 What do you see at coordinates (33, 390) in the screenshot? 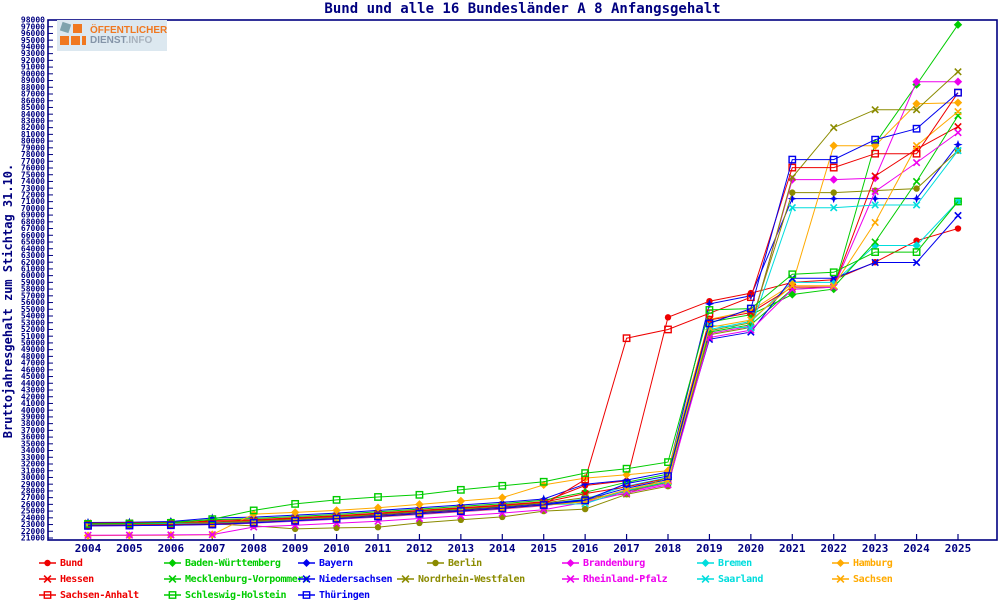
I see `y-tick-label: 43000` at bounding box center [33, 390].